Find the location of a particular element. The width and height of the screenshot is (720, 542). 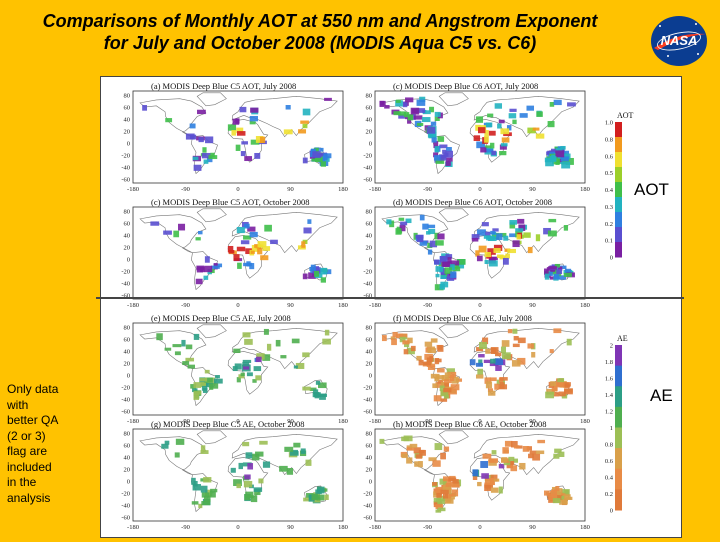

lat-tick-label: 60 is located at coordinates (369, 340).